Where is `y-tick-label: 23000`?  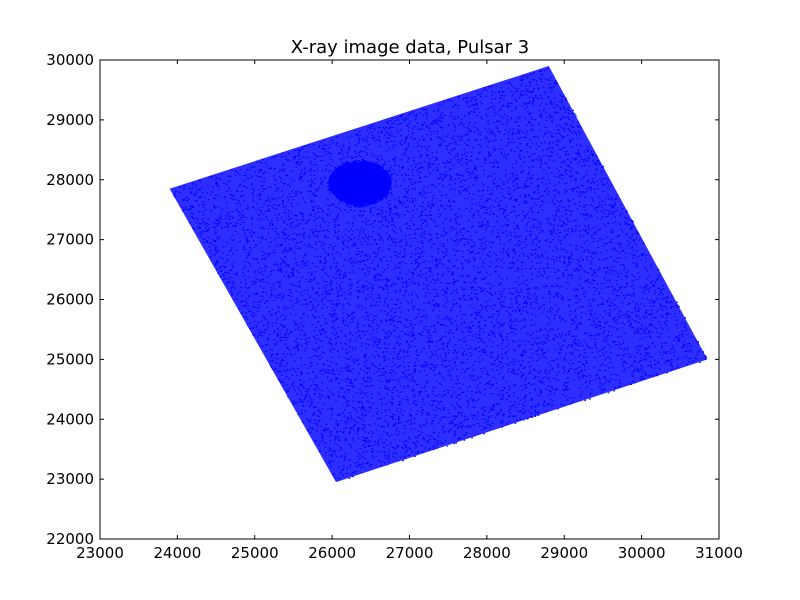
y-tick-label: 23000 is located at coordinates (70, 479).